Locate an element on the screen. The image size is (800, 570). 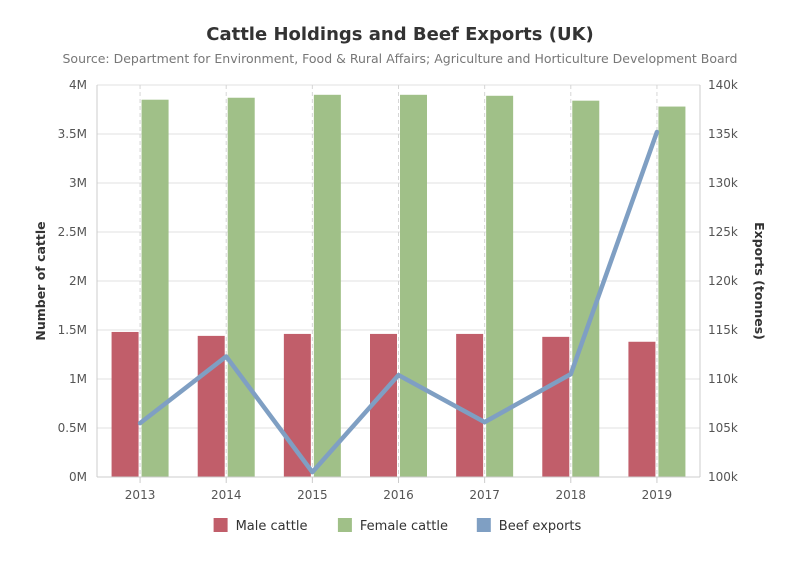
legend-label: Beef exports is located at coordinates (540, 526).